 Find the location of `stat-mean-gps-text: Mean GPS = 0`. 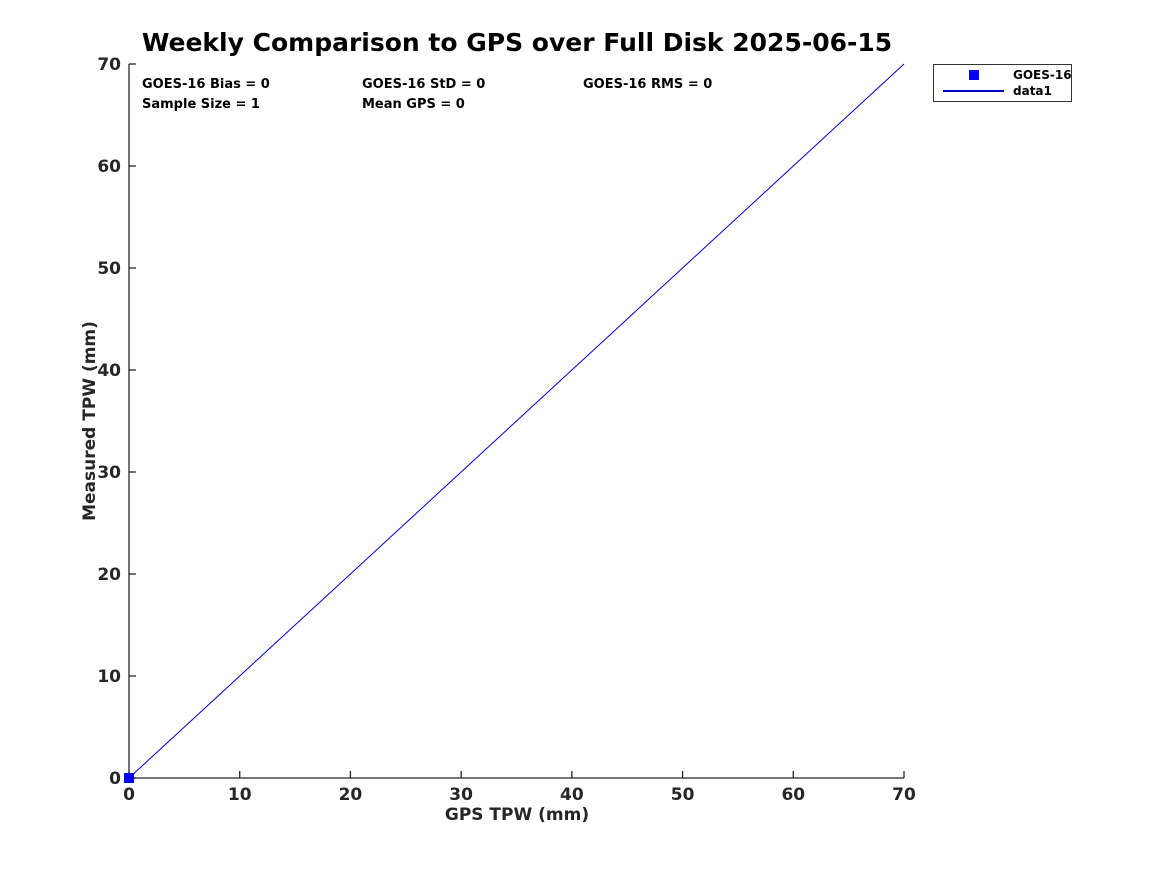

stat-mean-gps-text: Mean GPS = 0 is located at coordinates (413, 104).